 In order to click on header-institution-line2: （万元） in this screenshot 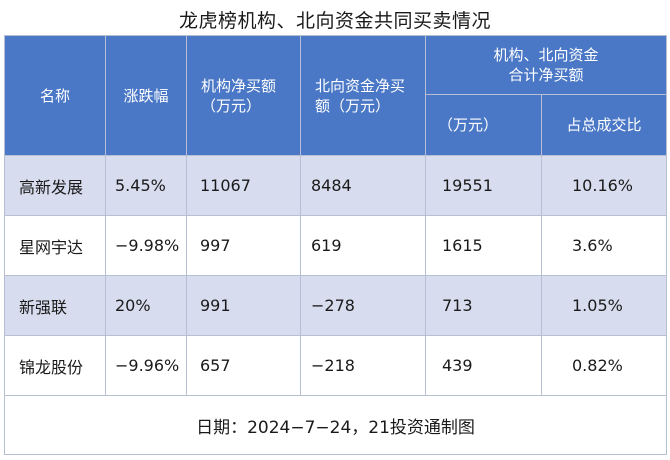, I will do `click(231, 105)`.